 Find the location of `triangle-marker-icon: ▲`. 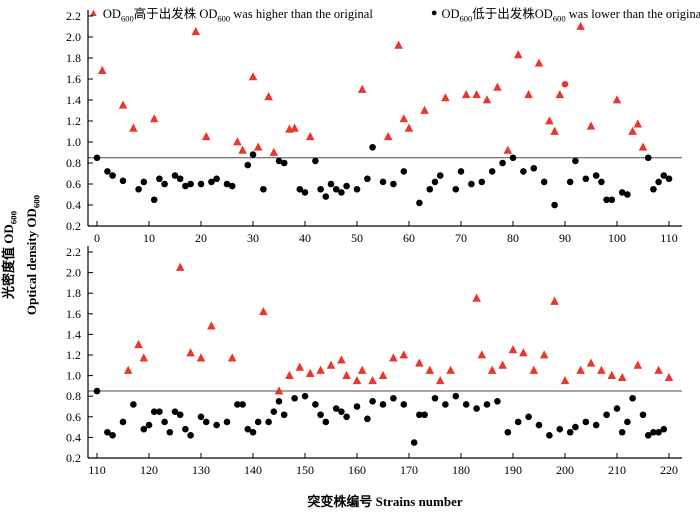

triangle-marker-icon: ▲ is located at coordinates (93, 12).